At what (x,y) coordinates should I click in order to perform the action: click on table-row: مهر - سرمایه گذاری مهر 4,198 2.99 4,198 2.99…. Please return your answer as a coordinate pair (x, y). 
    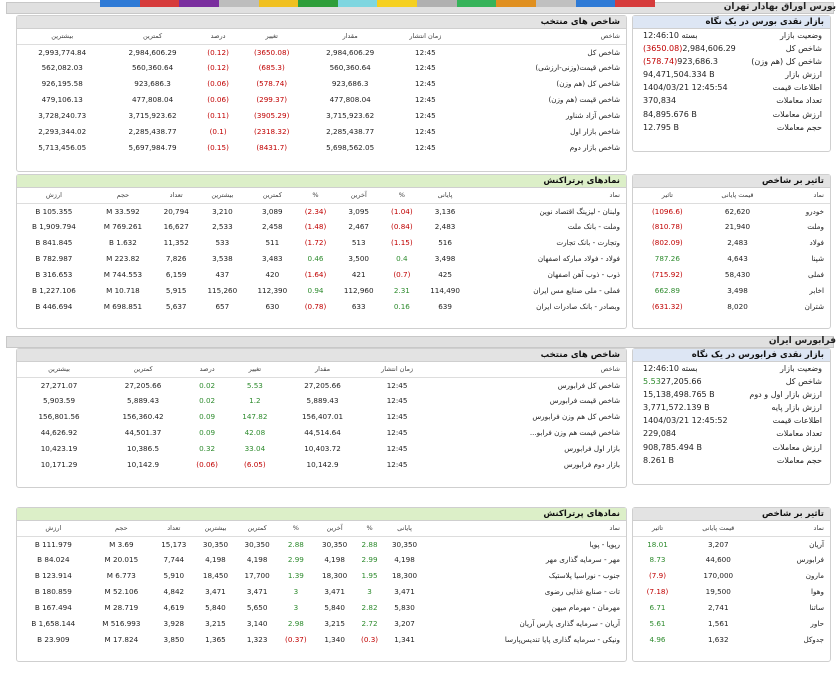
    Looking at the image, I should click on (321, 560).